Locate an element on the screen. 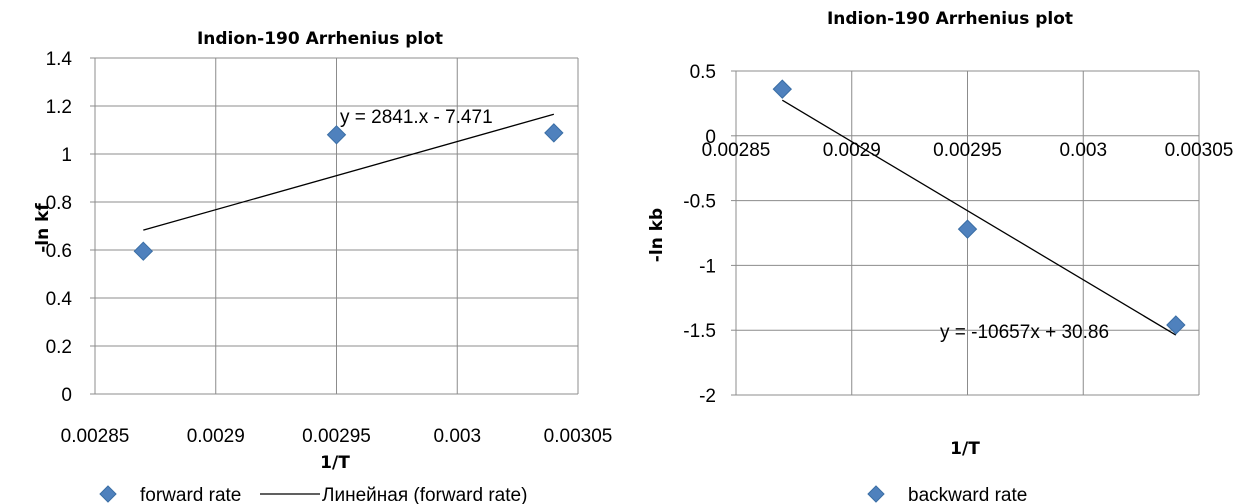 The image size is (1240, 504). y-tick-label: -2 is located at coordinates (707, 396).